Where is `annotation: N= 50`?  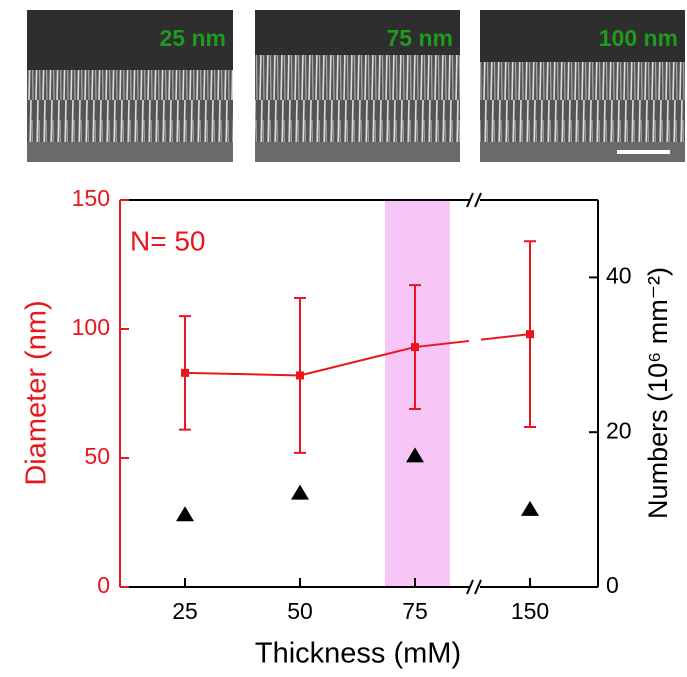 annotation: N= 50 is located at coordinates (168, 240).